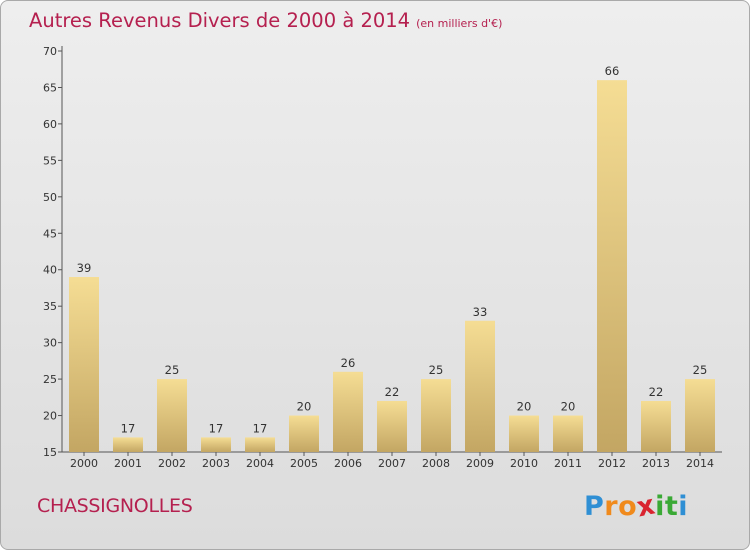 The width and height of the screenshot is (750, 550). What do you see at coordinates (128, 444) in the screenshot?
I see `bar-2001` at bounding box center [128, 444].